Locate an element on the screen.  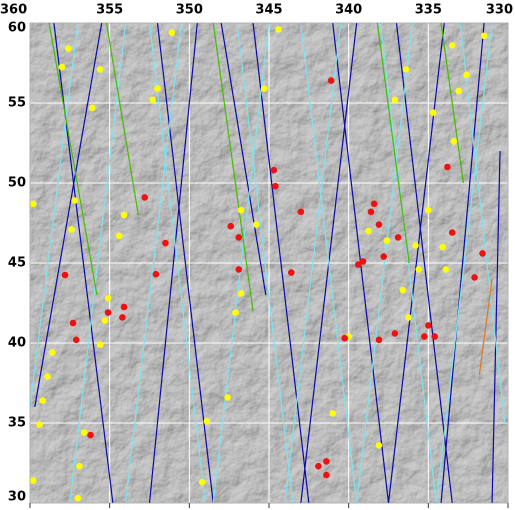
x-tick-label: 360 is located at coordinates (13, 10).